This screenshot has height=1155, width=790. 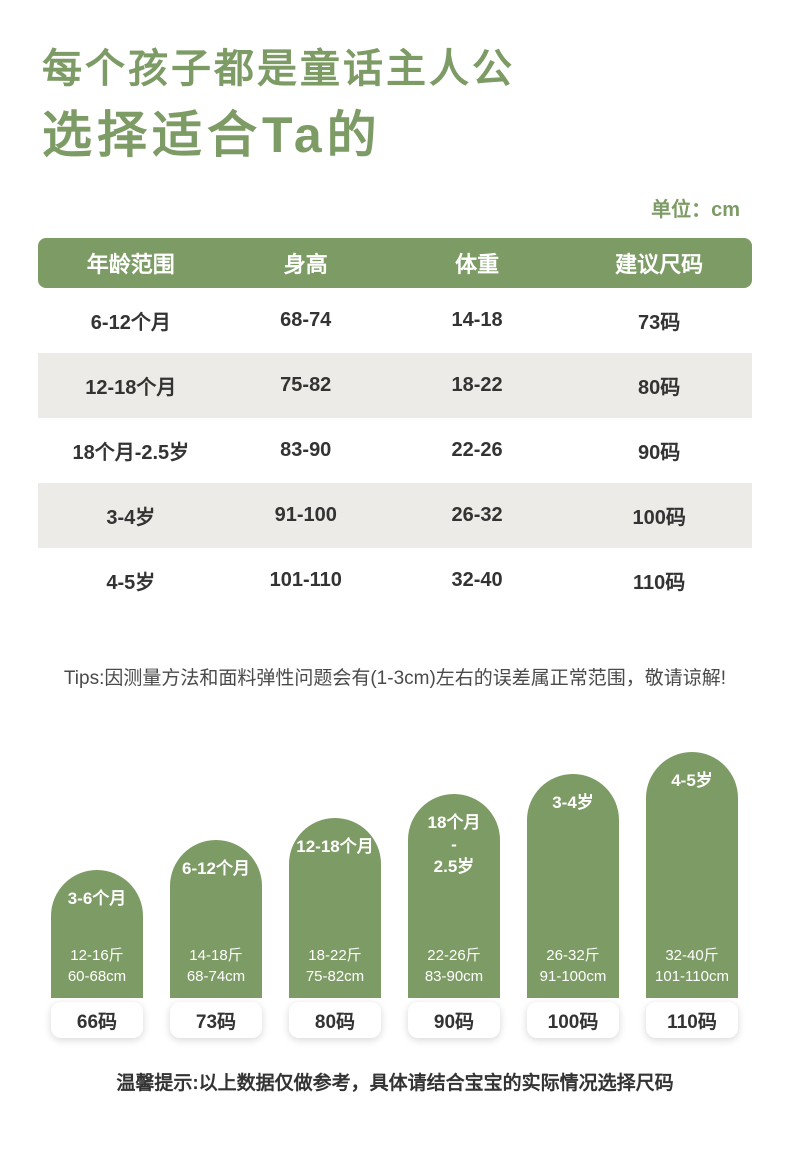 I want to click on page-title: 每个孩子都是童话主人公, so click(x=278, y=69).